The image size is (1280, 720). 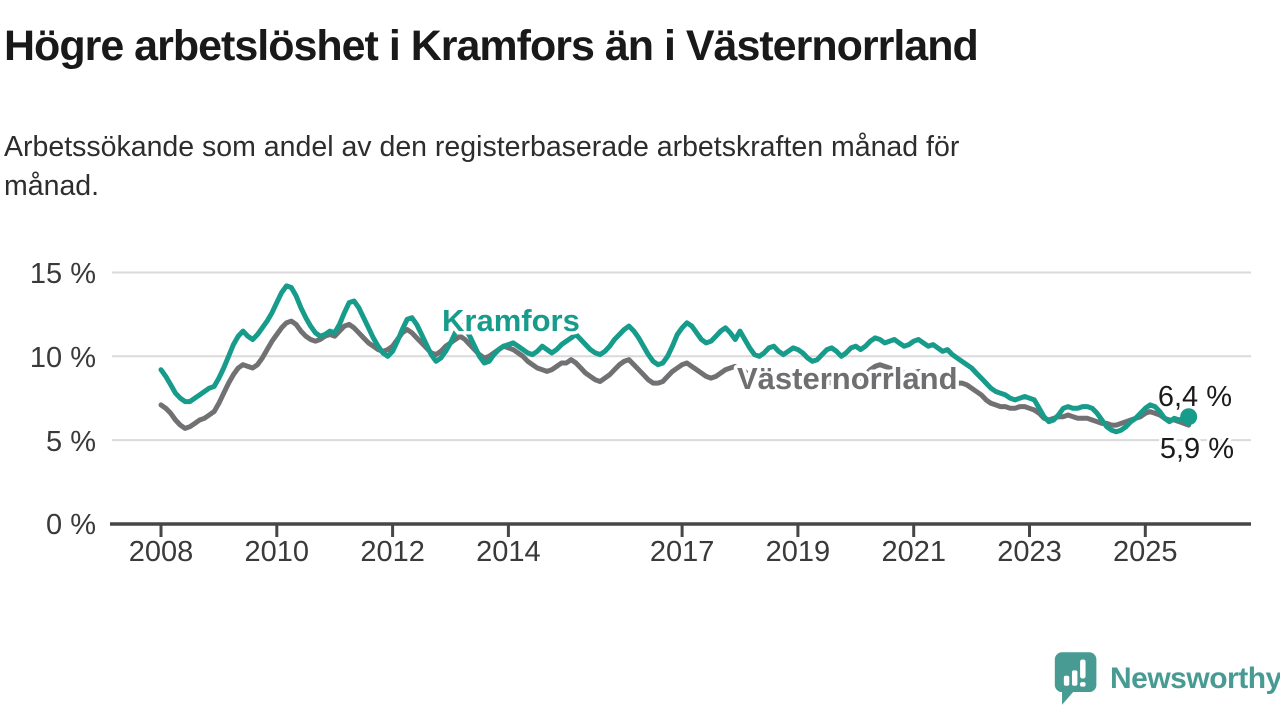 What do you see at coordinates (798, 552) in the screenshot?
I see `x-tick-label: 2019` at bounding box center [798, 552].